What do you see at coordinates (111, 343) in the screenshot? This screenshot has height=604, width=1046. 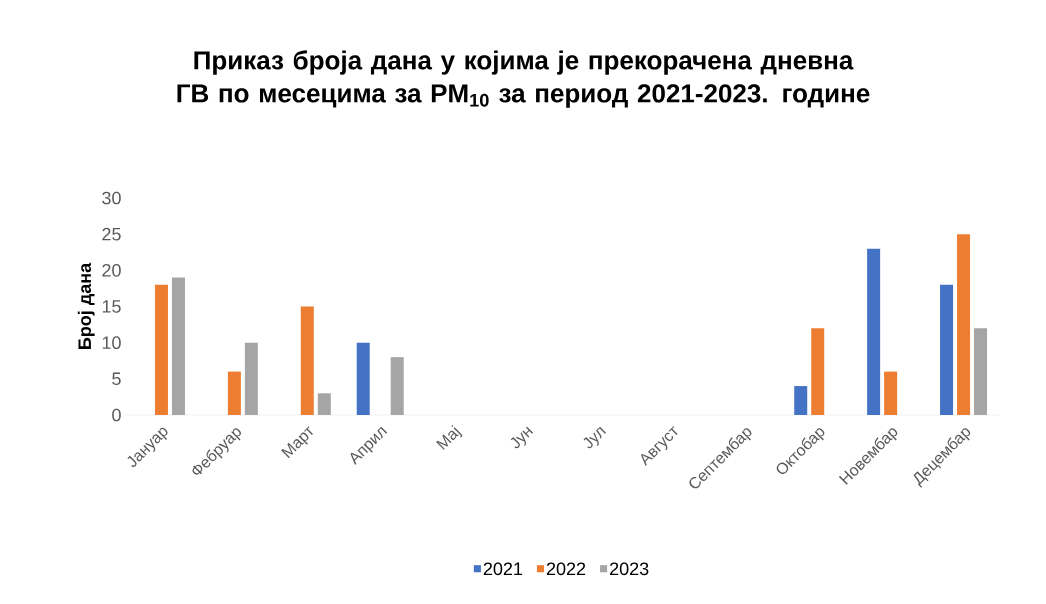 I see `y-tick-label: 10` at bounding box center [111, 343].